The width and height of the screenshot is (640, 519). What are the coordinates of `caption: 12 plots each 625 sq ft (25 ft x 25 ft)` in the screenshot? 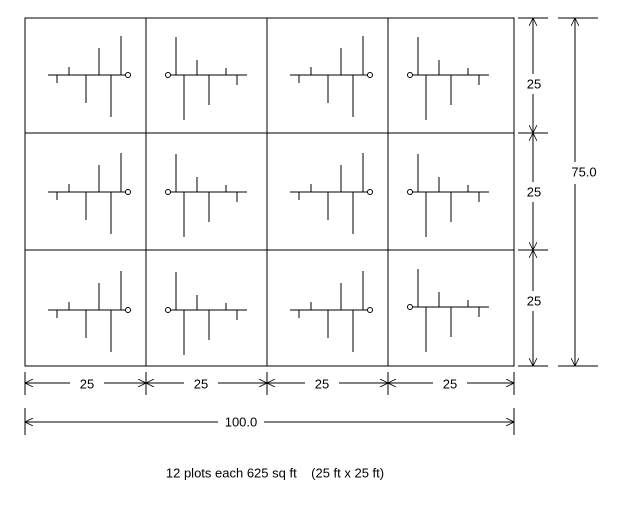 It's located at (275, 472).